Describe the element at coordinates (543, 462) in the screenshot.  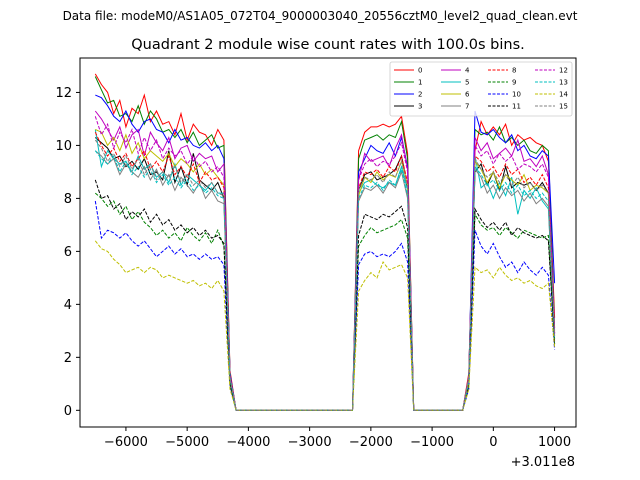
I see `x-offset-text: +3.011e8` at that location.